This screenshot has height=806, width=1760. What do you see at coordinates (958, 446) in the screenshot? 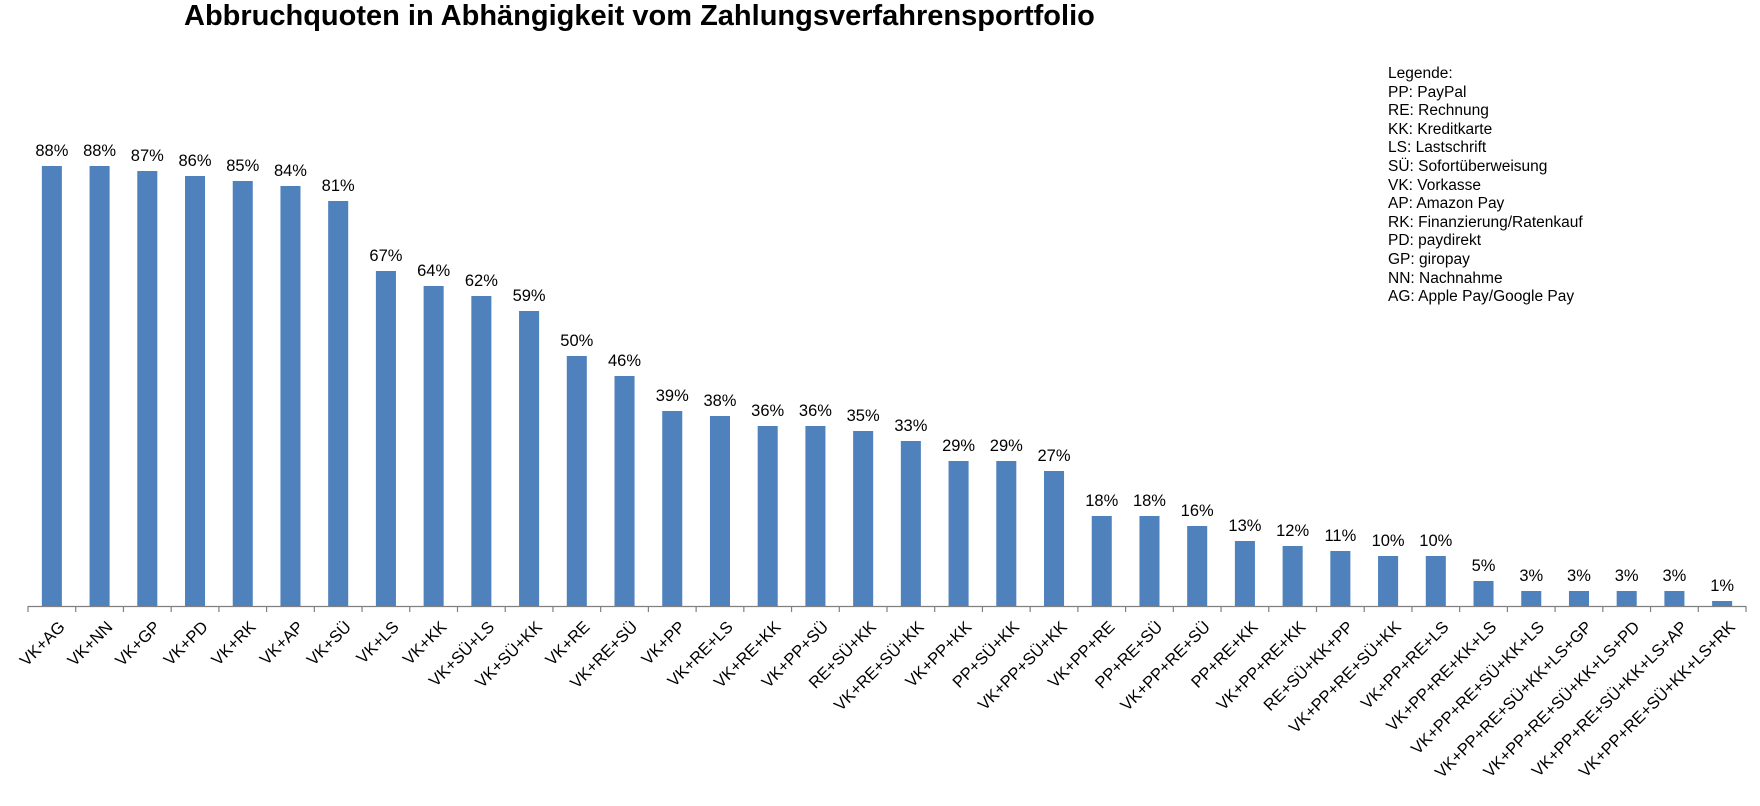
I see `data-label-19: 29%` at bounding box center [958, 446].